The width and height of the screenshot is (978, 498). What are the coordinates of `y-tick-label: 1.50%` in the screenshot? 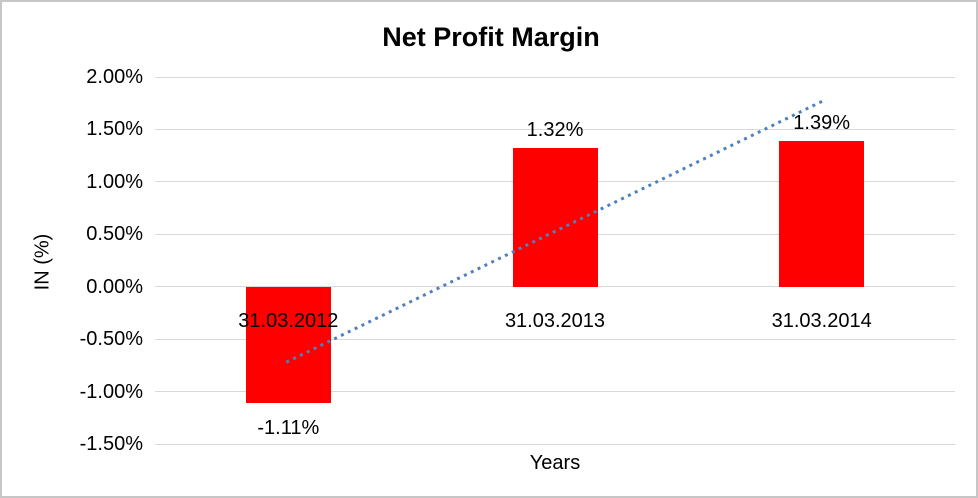 It's located at (114, 129).